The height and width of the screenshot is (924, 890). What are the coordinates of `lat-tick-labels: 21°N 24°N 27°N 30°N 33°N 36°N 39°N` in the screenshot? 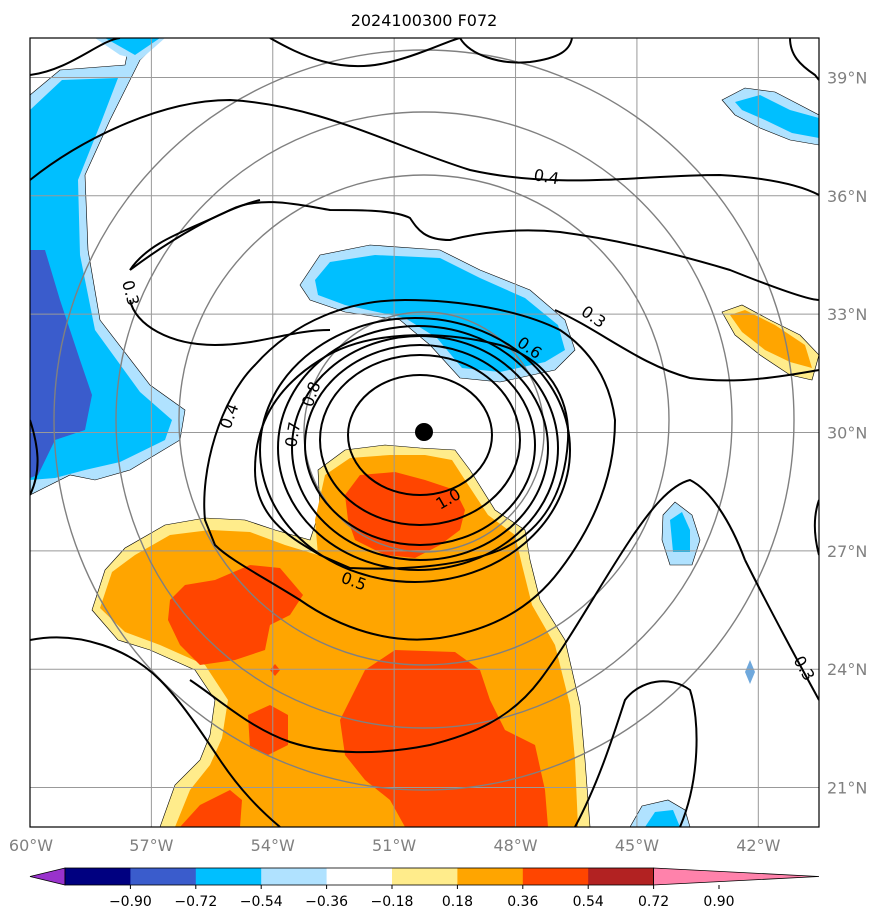 It's located at (847, 432).